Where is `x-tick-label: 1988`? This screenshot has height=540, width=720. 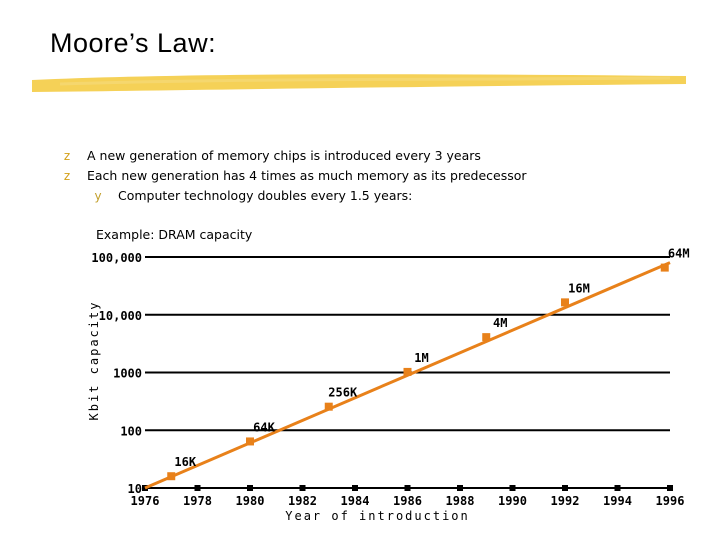 x-tick-label: 1988 is located at coordinates (460, 501).